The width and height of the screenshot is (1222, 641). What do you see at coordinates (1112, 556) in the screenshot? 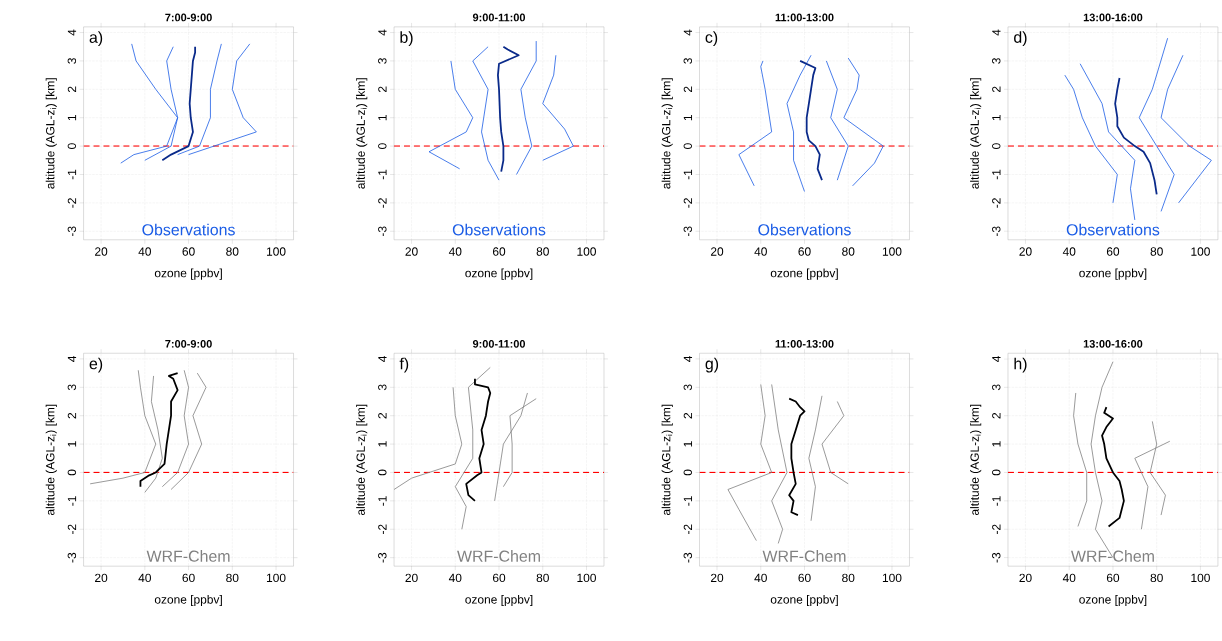
I see `annotation: WRF-Chem` at bounding box center [1112, 556].